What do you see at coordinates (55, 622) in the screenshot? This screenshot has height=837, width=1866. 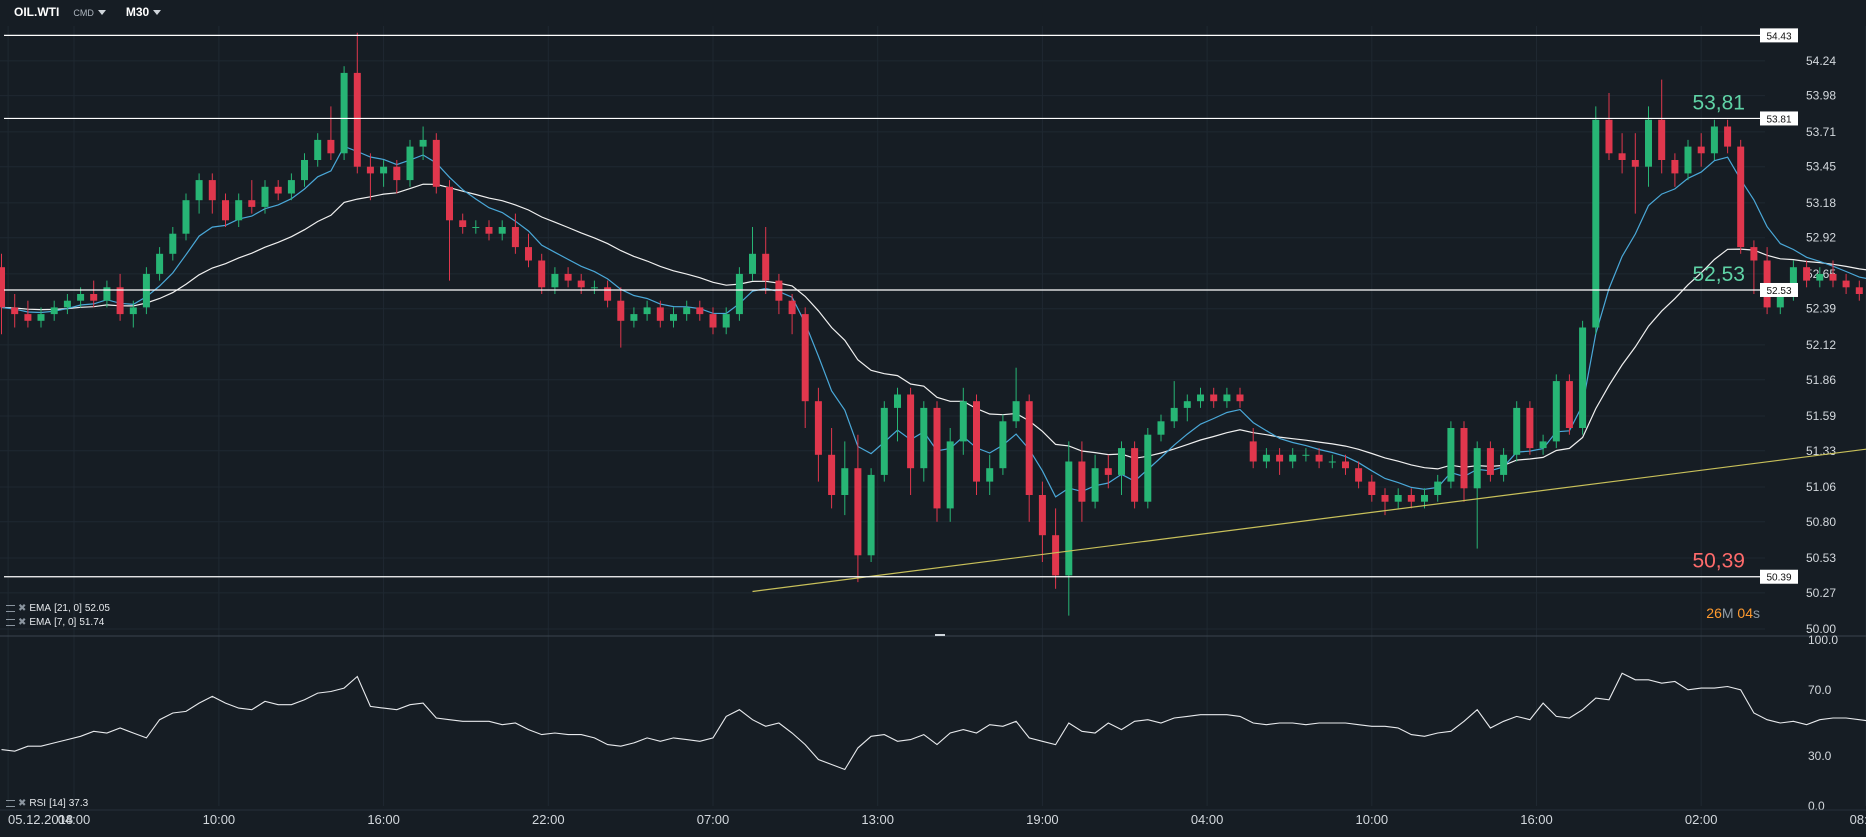 I see `ema7-legend: ✖ EMA [7, 0] 51.74` at bounding box center [55, 622].